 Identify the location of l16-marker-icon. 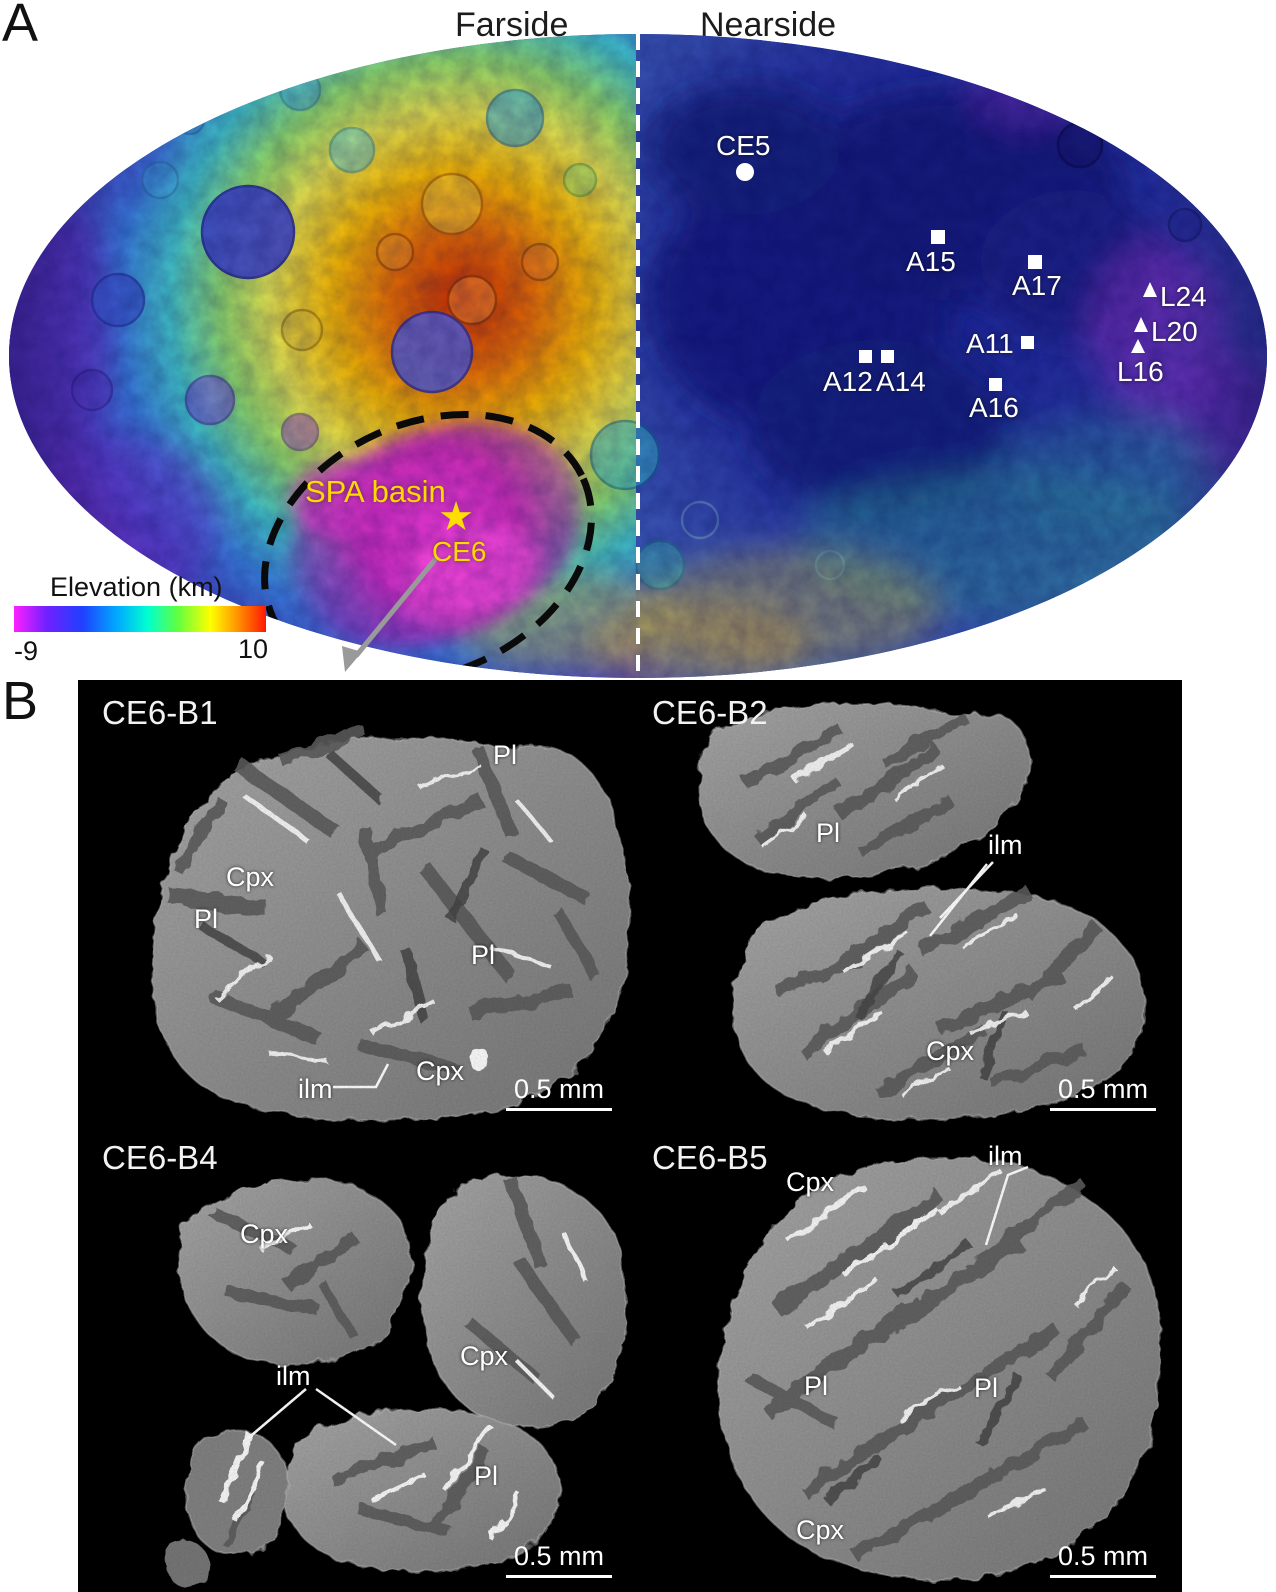
(1138, 346).